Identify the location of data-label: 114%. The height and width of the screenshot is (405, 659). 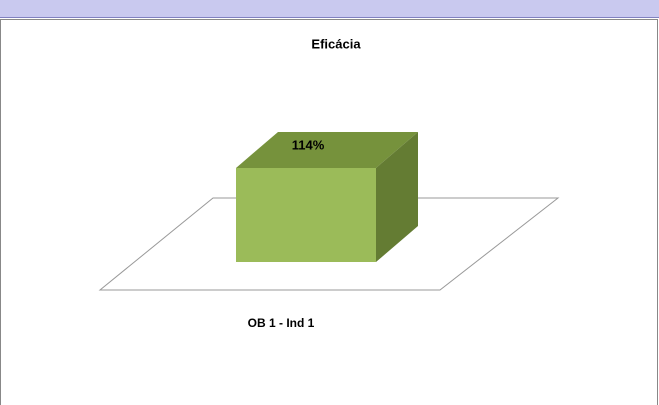
(308, 144).